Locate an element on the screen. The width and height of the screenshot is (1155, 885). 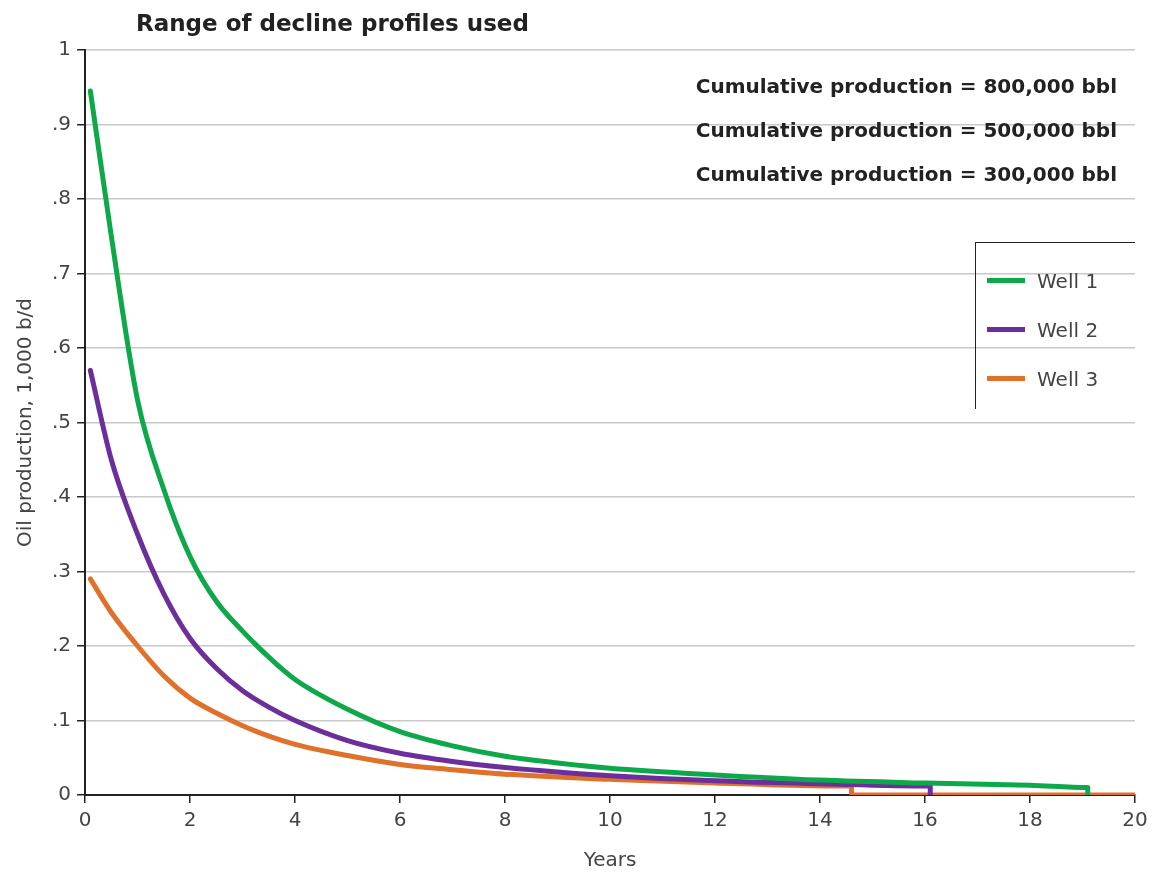
y-tick-label: .8 is located at coordinates (61, 197).